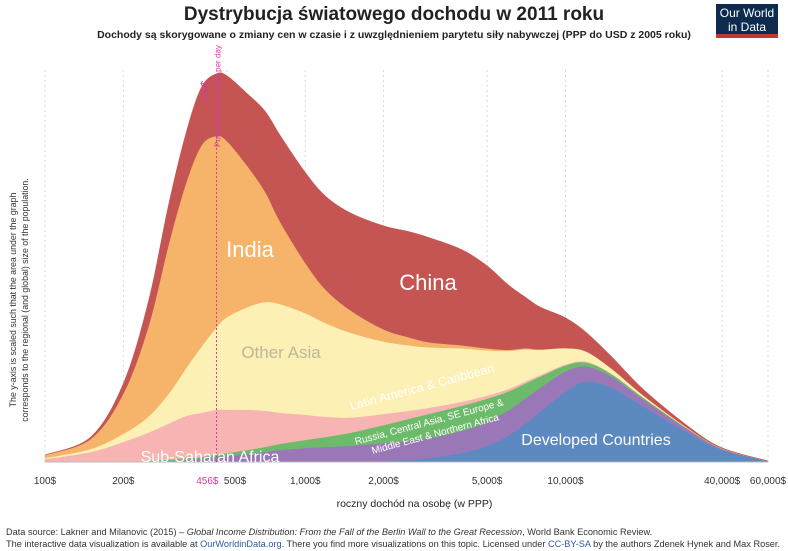  I want to click on owid-link: OurWorldinData.org, so click(241, 544).